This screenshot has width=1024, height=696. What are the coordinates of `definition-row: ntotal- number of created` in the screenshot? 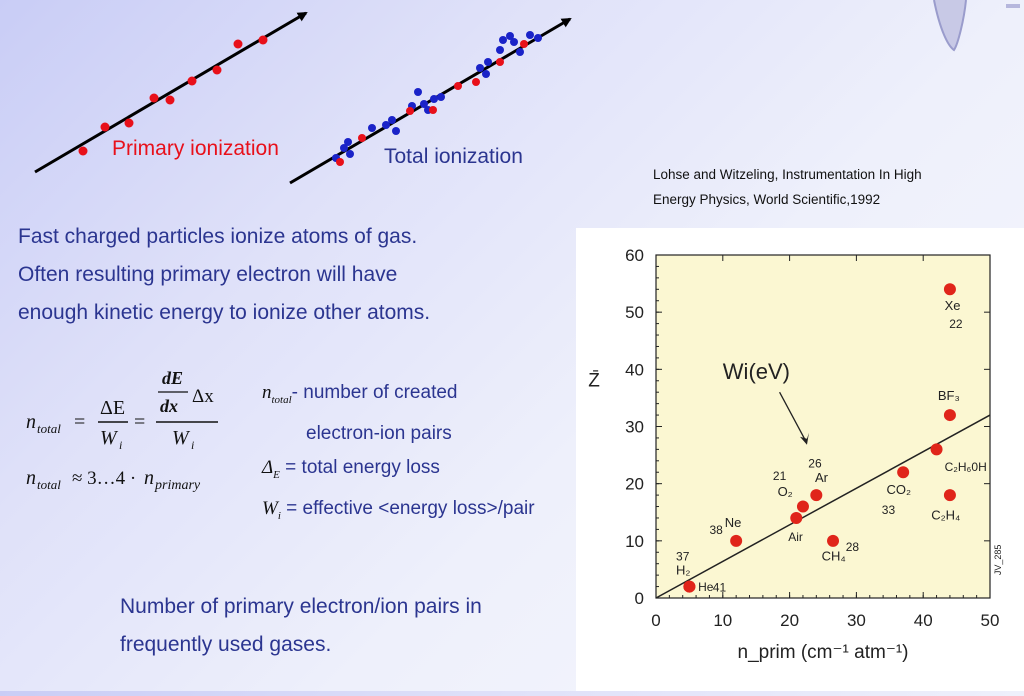 It's located at (360, 394).